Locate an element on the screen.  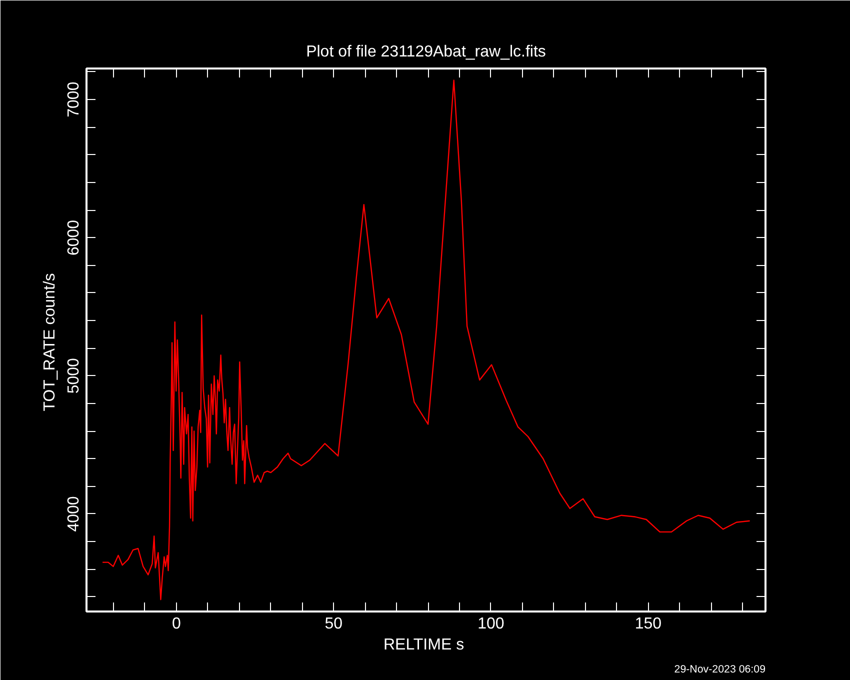
x-tick-label: 50 is located at coordinates (333, 624).